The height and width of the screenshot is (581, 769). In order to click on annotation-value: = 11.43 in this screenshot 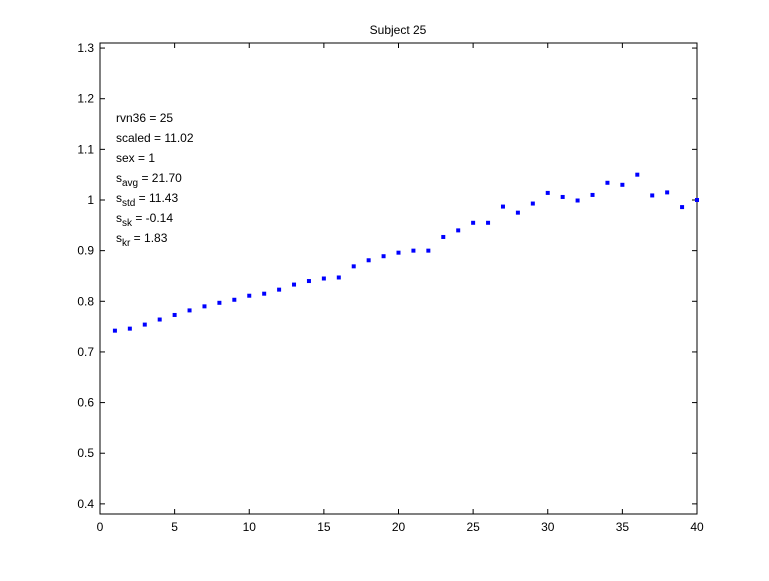, I will do `click(156, 198)`.